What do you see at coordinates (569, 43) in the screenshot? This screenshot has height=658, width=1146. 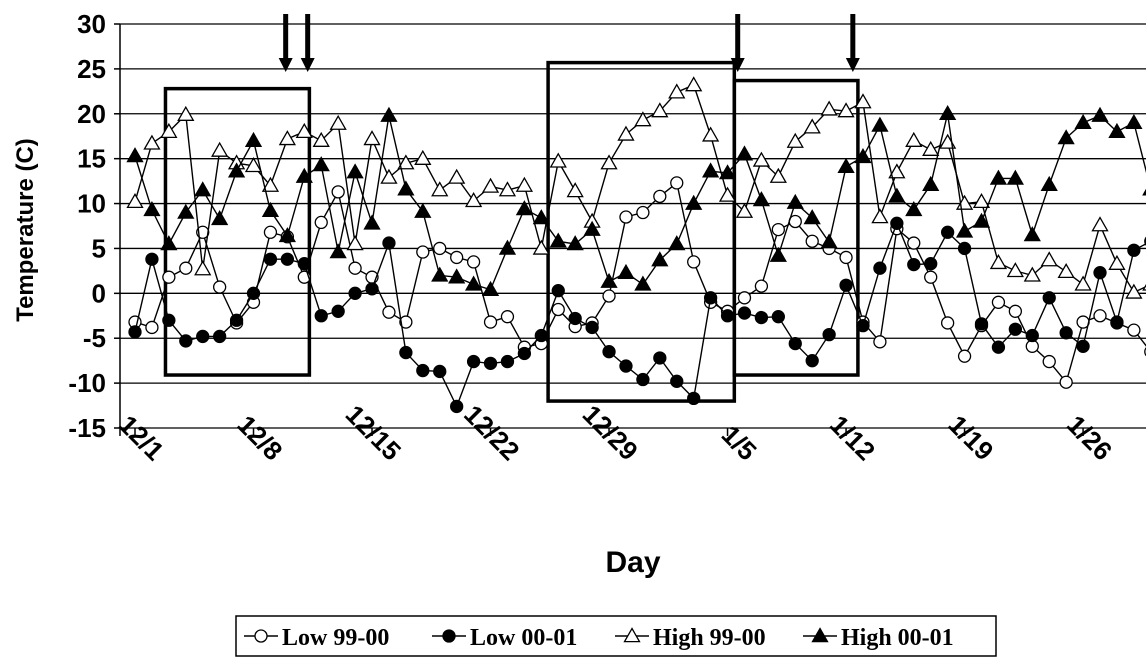 I see `event-arrows` at bounding box center [569, 43].